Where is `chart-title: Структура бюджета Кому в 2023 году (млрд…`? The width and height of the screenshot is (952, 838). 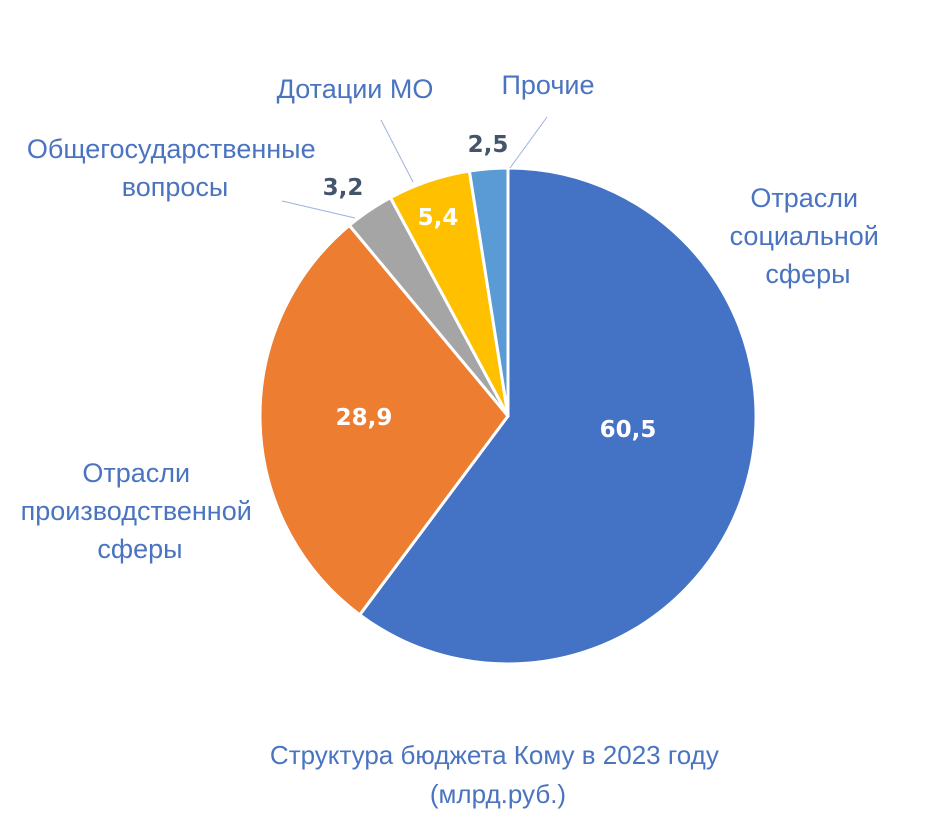
chart-title: Структура бюджета Кому в 2023 году (млрд… is located at coordinates (498, 774).